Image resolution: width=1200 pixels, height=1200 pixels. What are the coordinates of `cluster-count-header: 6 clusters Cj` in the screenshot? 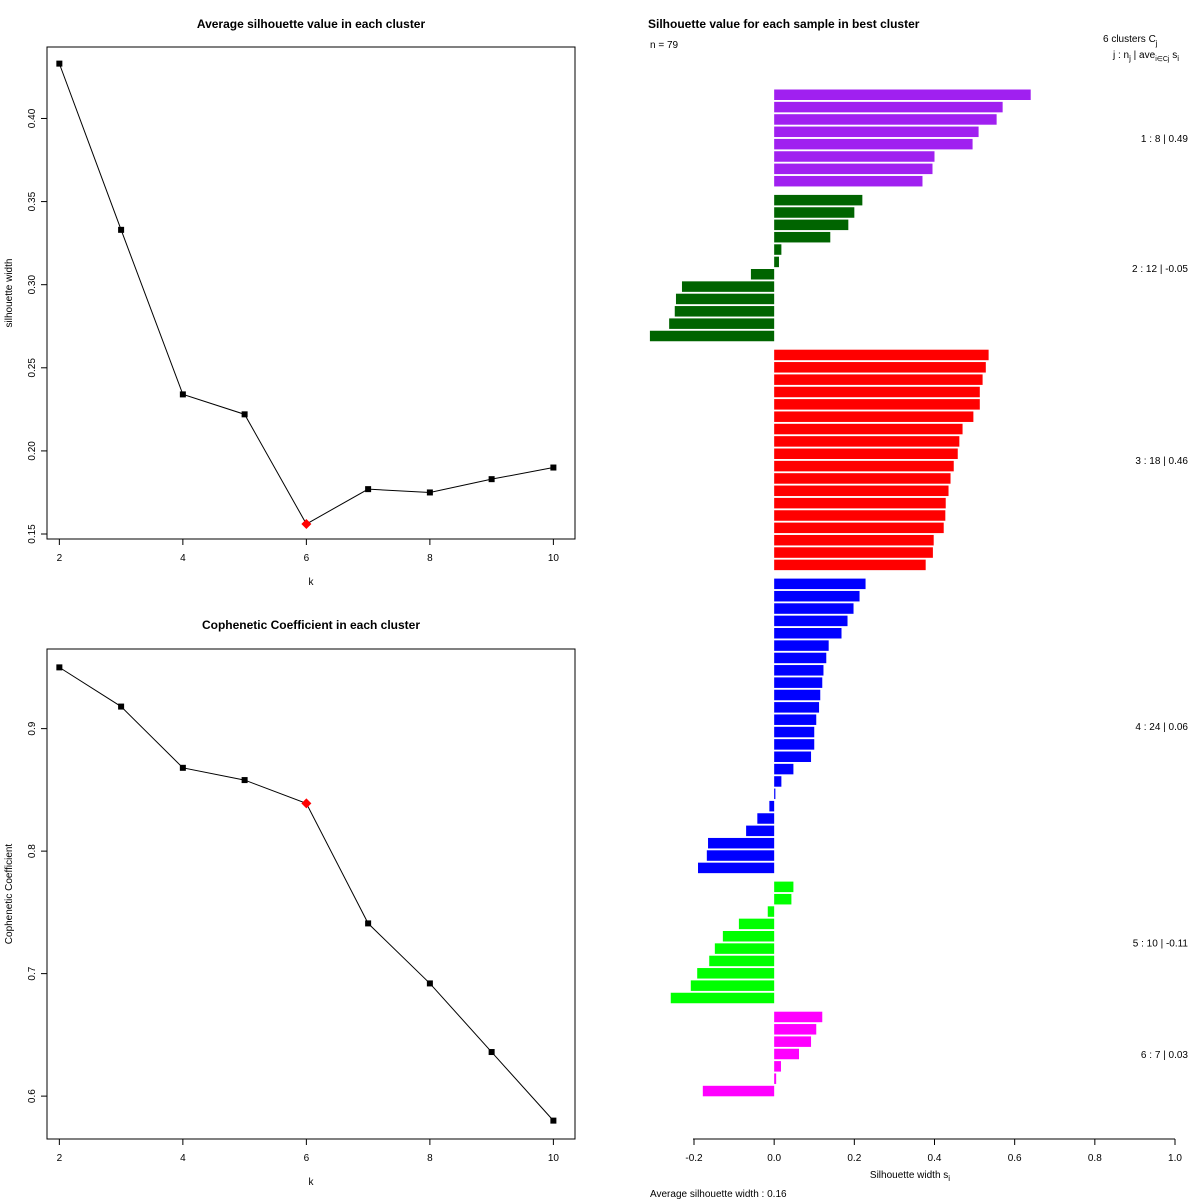 It's located at (1130, 41).